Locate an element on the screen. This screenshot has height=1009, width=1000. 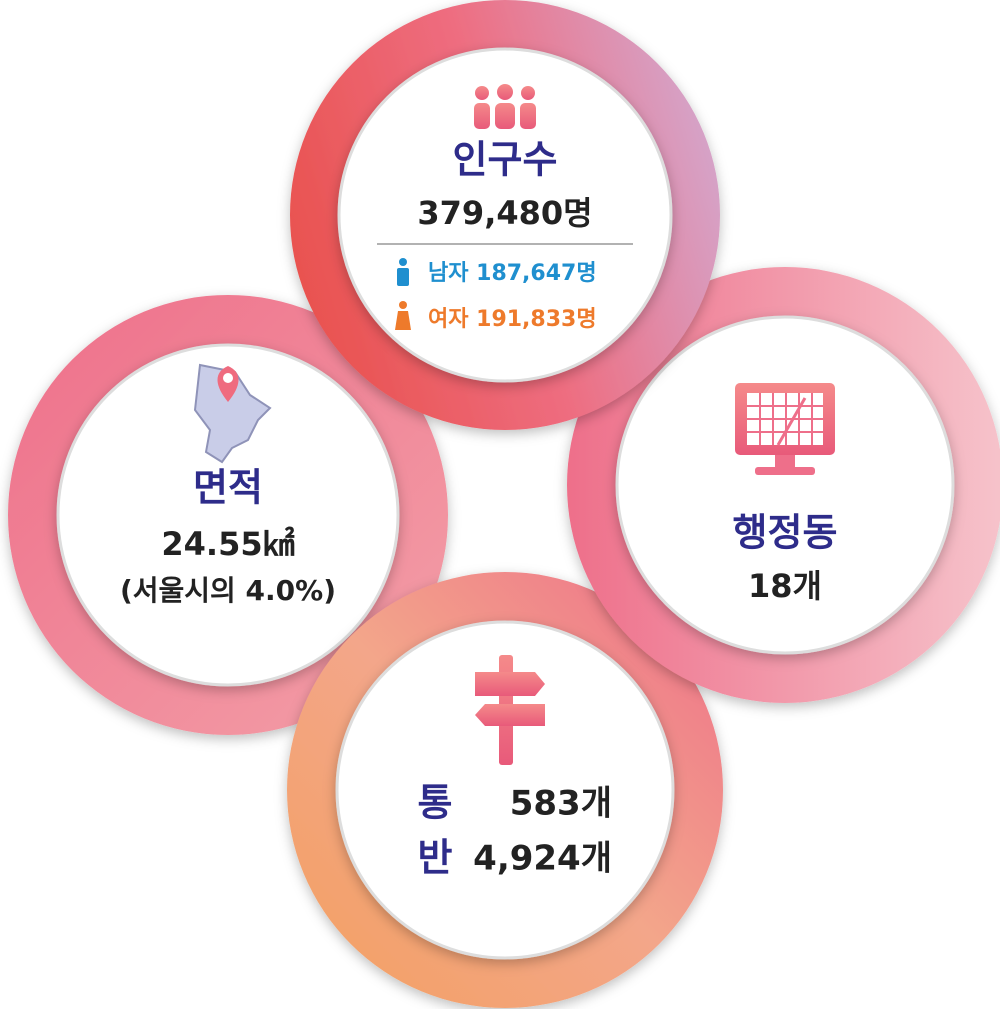
pin-dot is located at coordinates (228, 378).